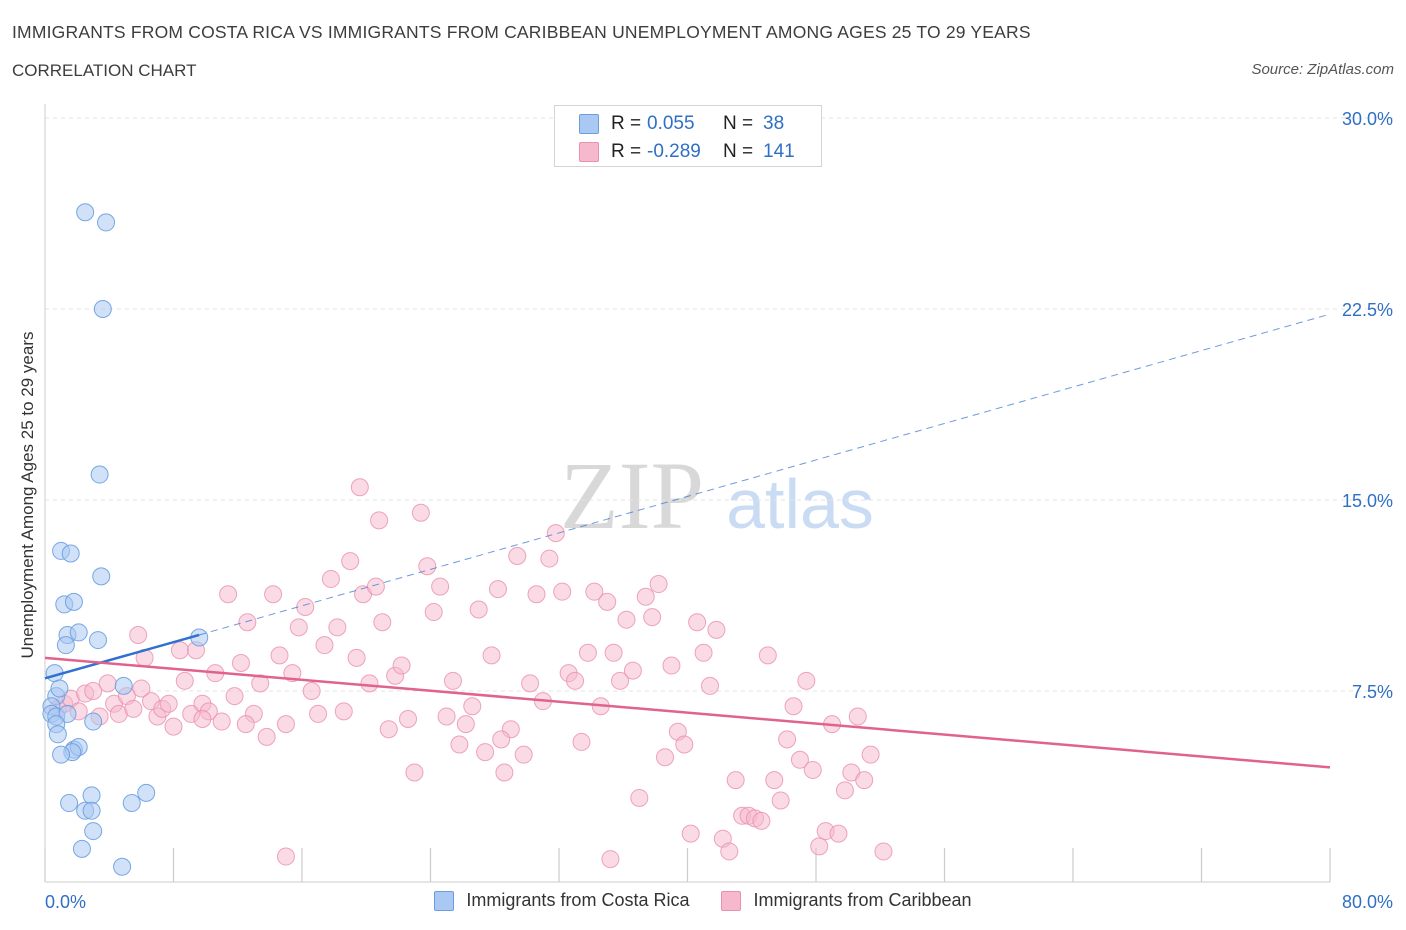 The height and width of the screenshot is (930, 1406). Describe the element at coordinates (671, 123) in the screenshot. I see `legend-r-value: 0.055` at that location.